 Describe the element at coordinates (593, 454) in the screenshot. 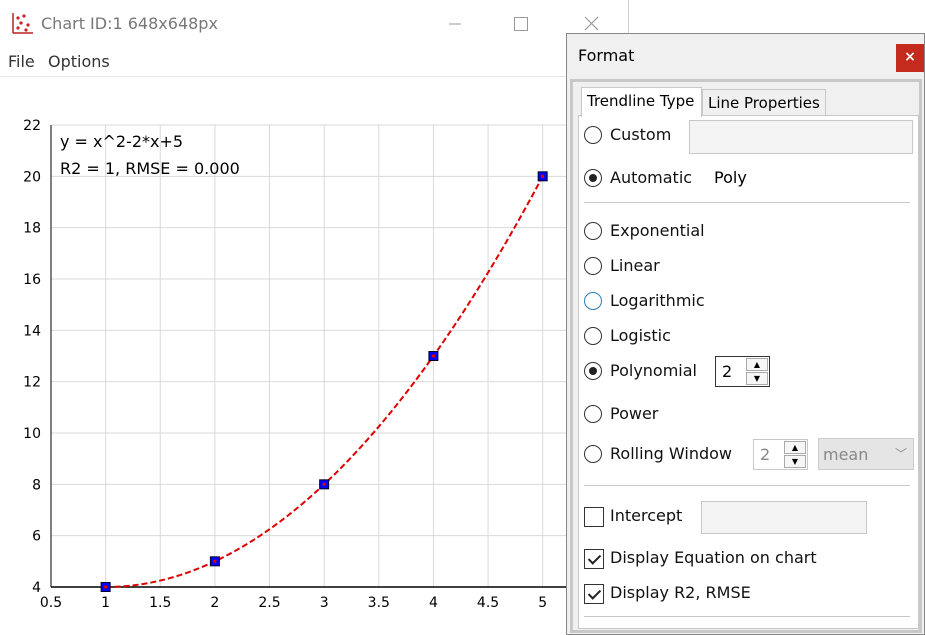

I see `radio-rolling-window` at that location.